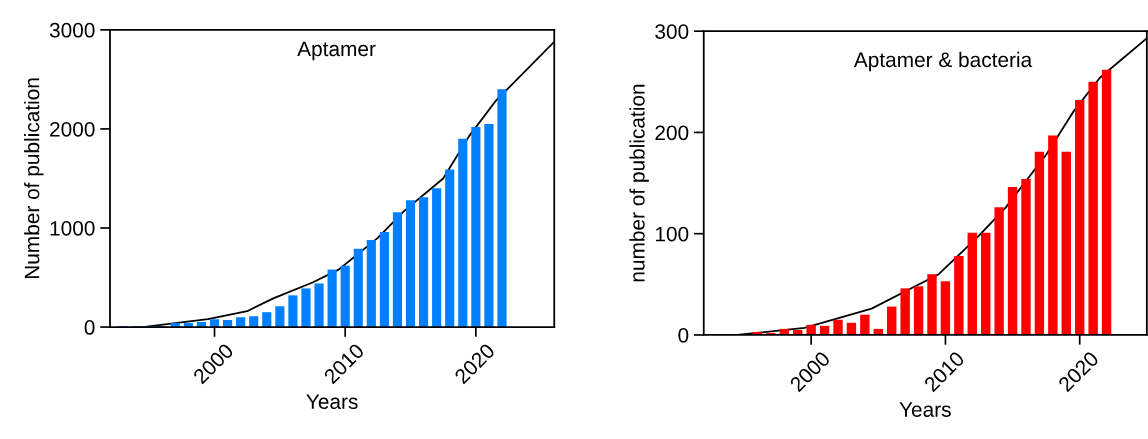 The image size is (1148, 439). Describe the element at coordinates (336, 51) in the screenshot. I see `text: Aptamer` at that location.